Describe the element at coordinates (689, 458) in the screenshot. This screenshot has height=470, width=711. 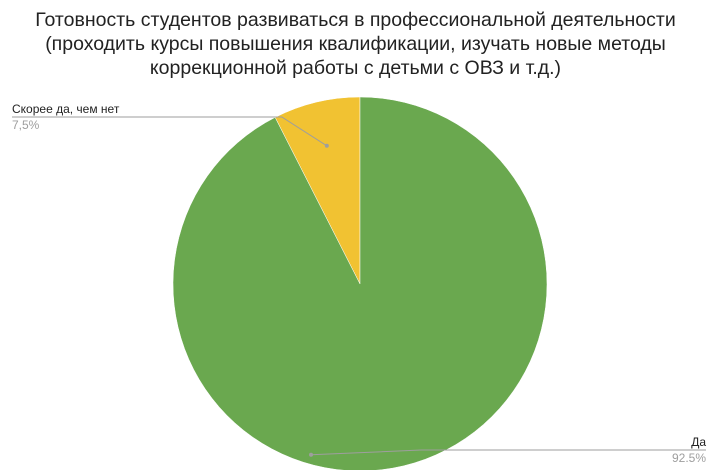
I see `slice-value-да: 92.5%` at that location.